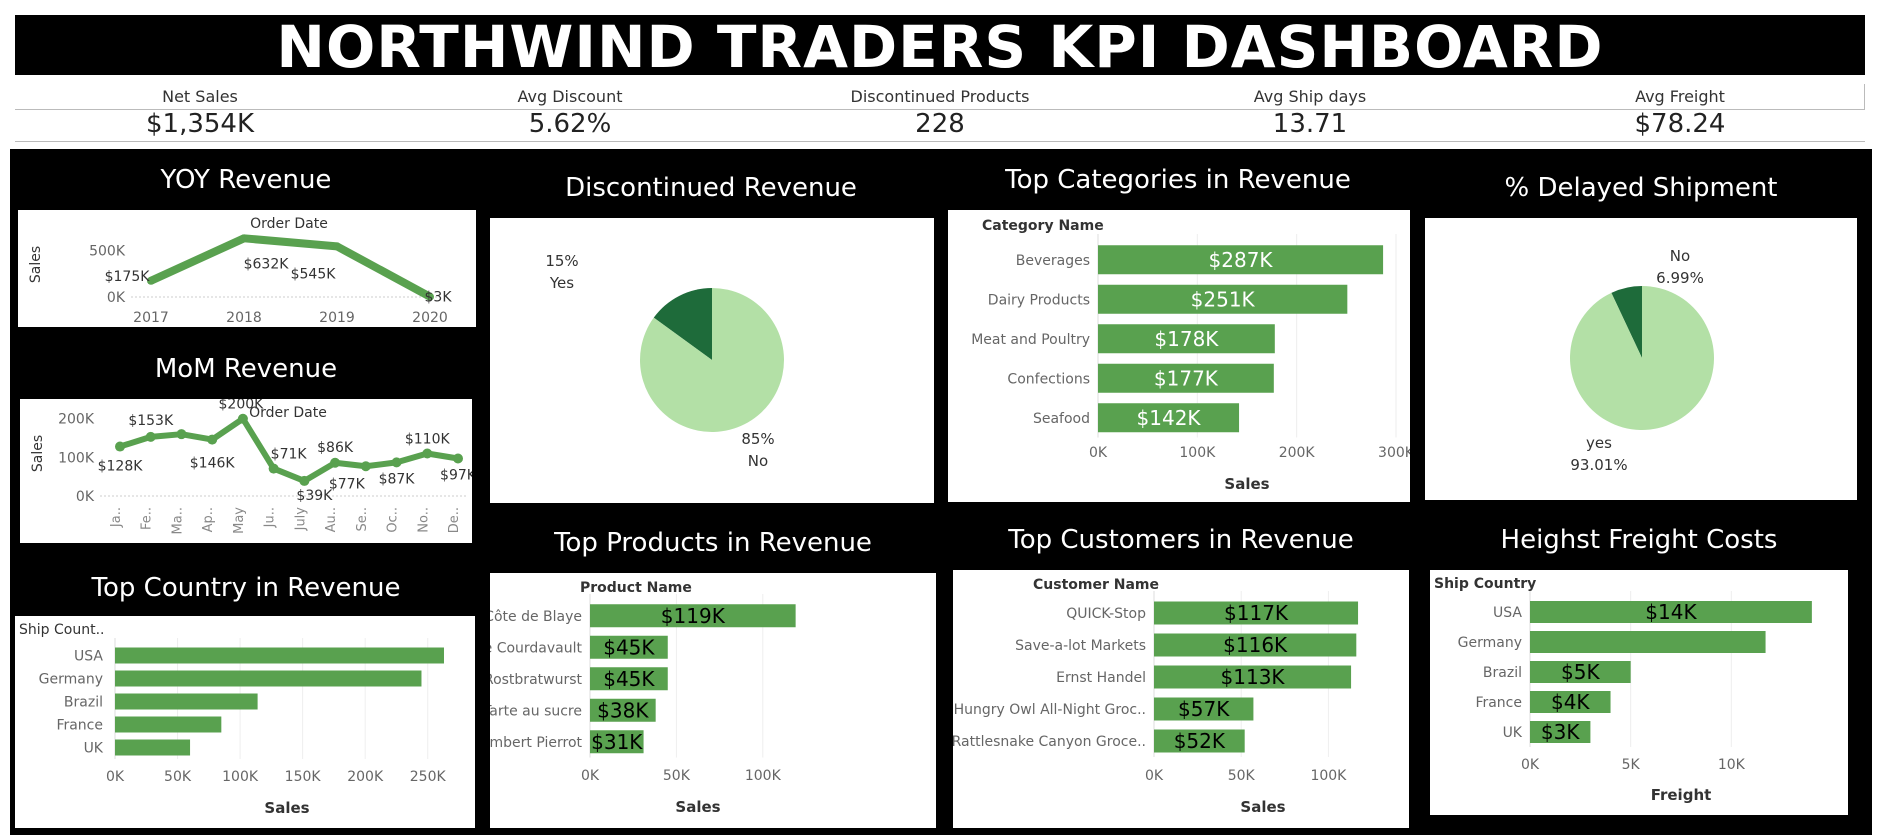 Image resolution: width=1880 pixels, height=835 pixels. I want to click on y-axis-title: Sales, so click(38, 453).